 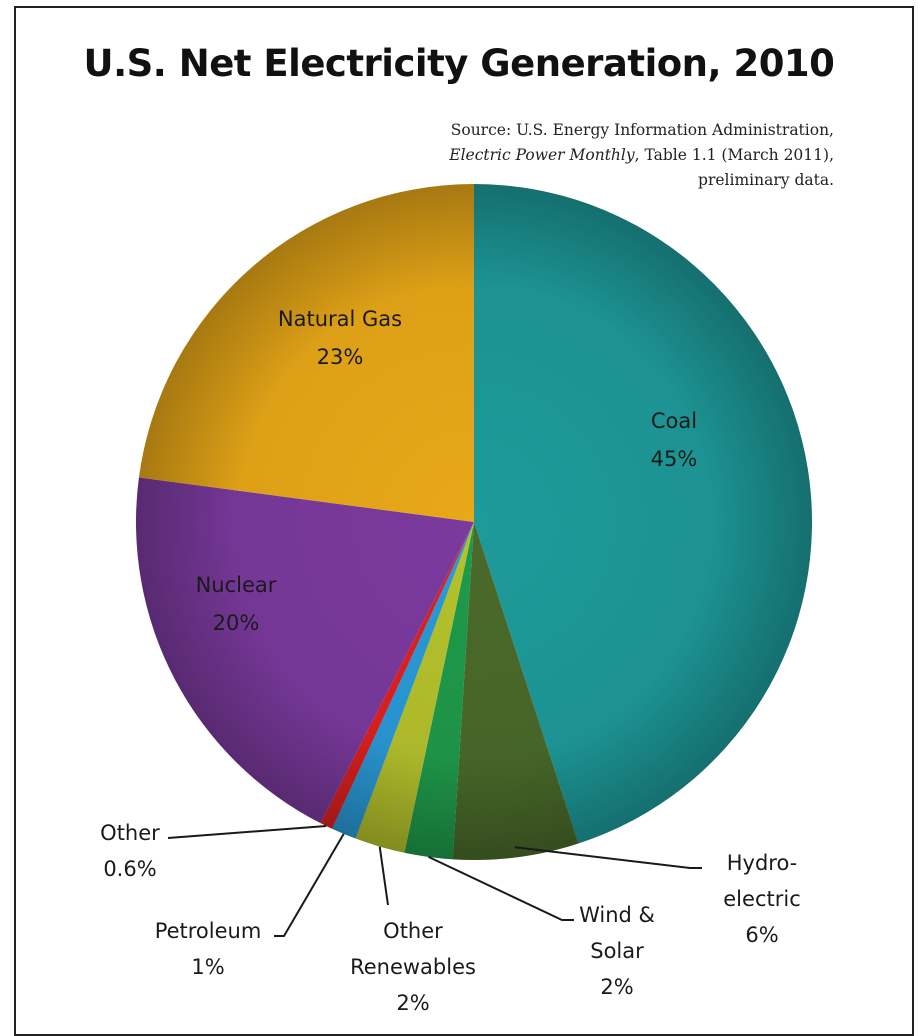 I want to click on source-line-3: preliminary data., so click(x=766, y=180).